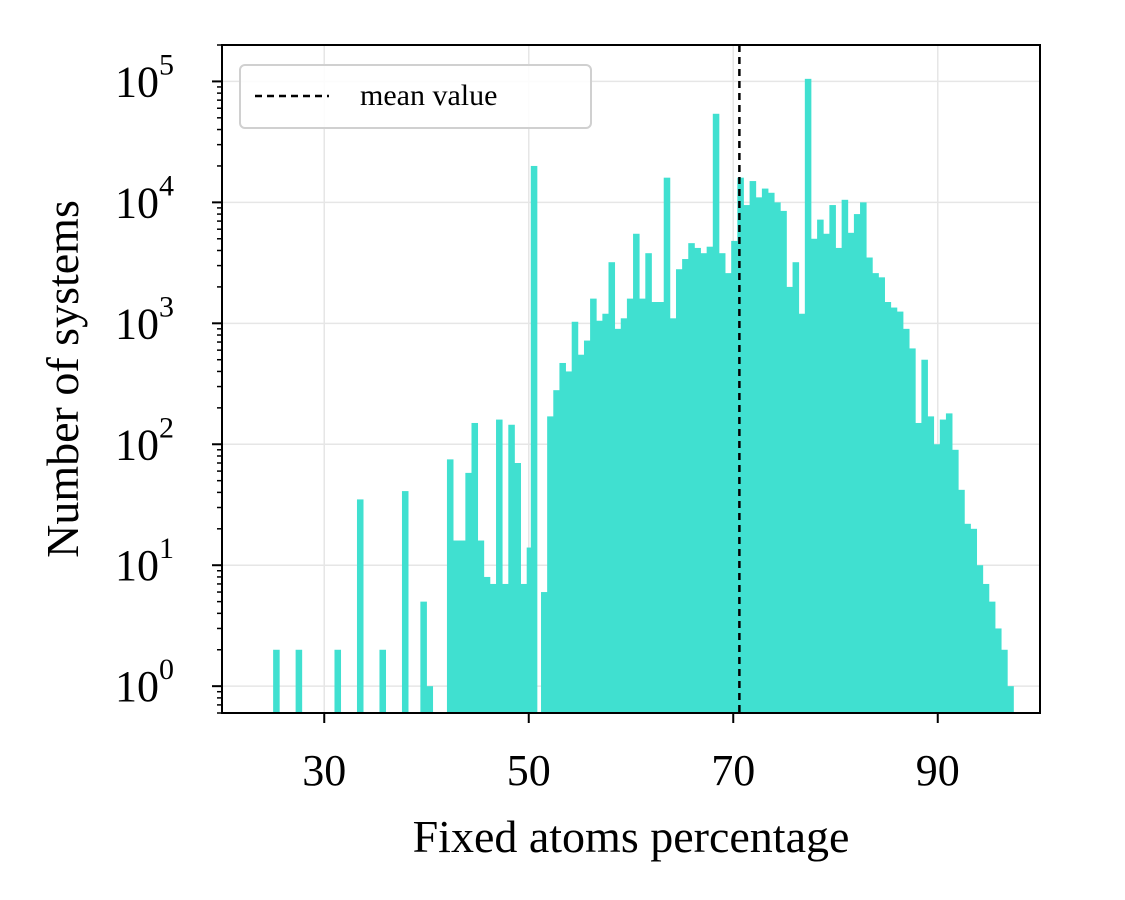  What do you see at coordinates (166, 548) in the screenshot?
I see `y-tick-exponent: 1` at bounding box center [166, 548].